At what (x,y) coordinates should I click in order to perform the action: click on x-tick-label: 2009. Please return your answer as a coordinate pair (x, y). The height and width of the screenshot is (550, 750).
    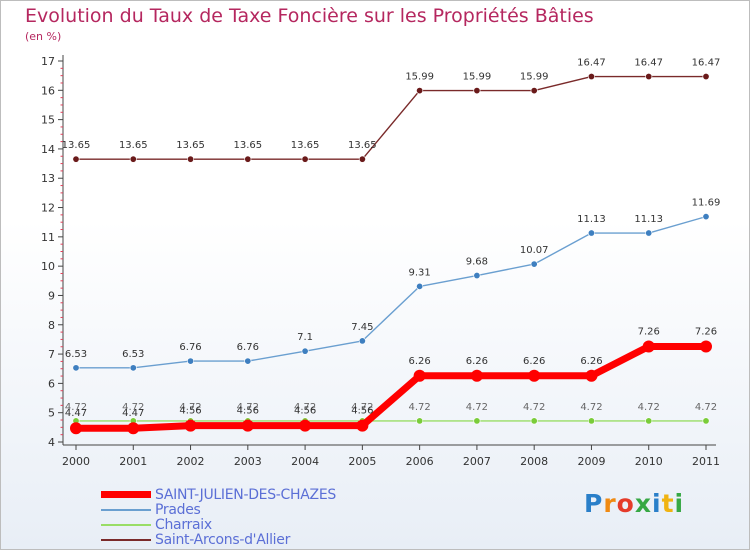
    Looking at the image, I should click on (591, 461).